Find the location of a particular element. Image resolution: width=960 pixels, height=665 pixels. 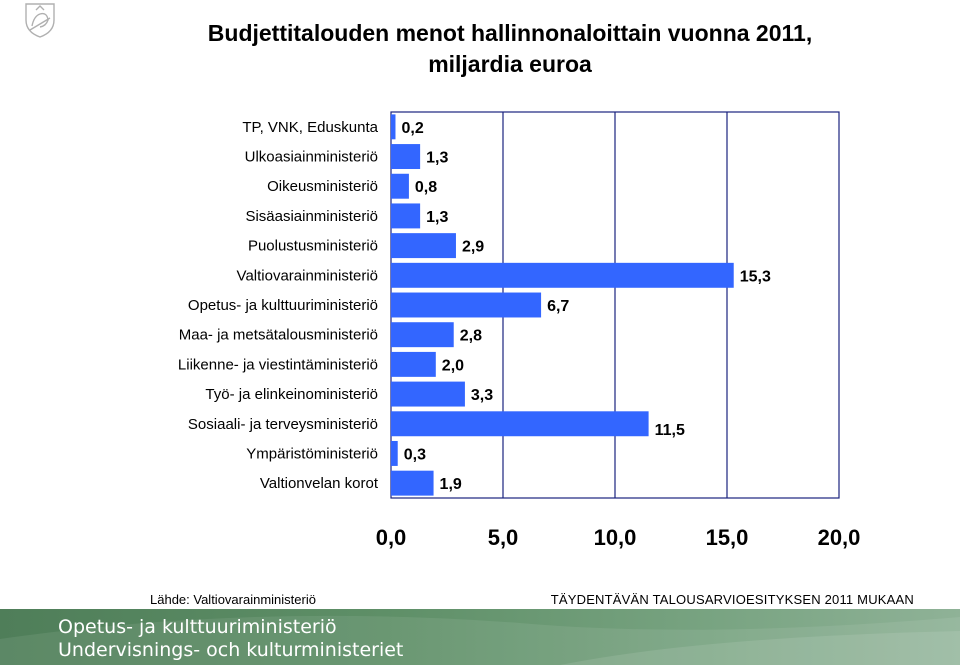

value-label: 0,2 is located at coordinates (412, 128).